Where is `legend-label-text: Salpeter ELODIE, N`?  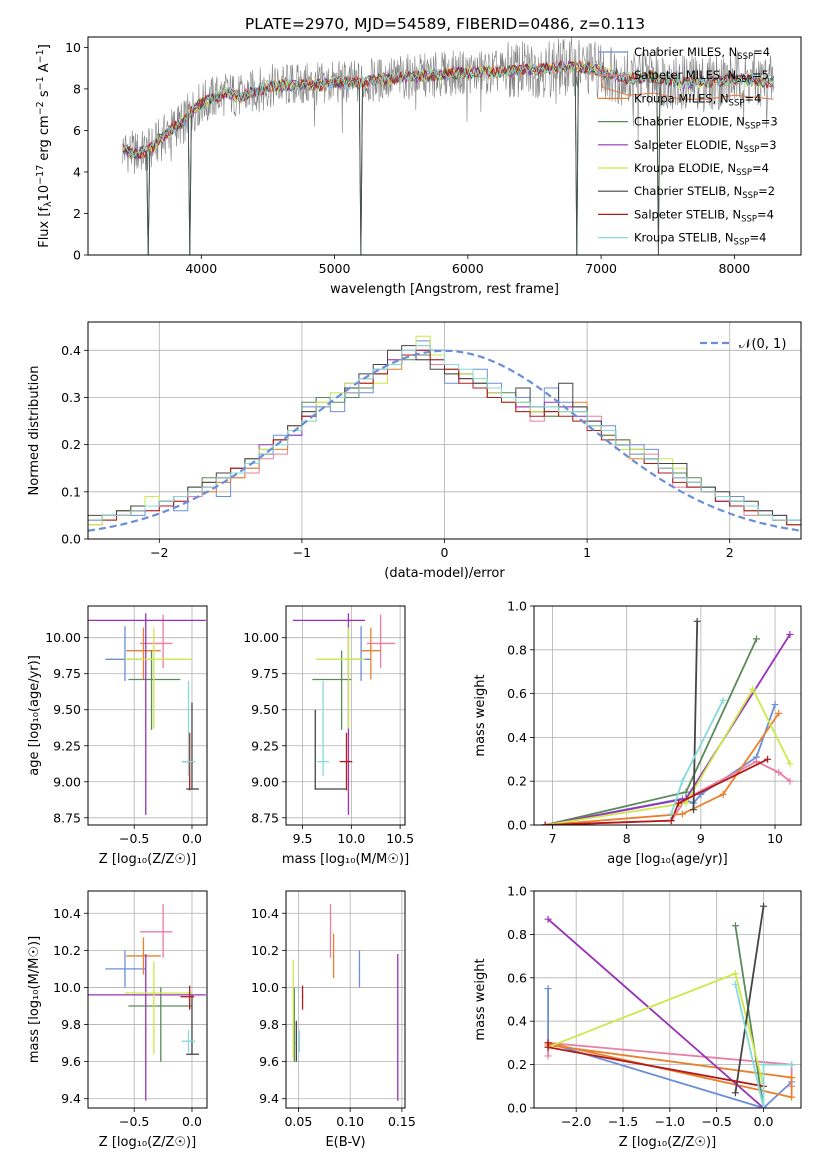
legend-label-text: Salpeter ELODIE, N is located at coordinates (689, 145).